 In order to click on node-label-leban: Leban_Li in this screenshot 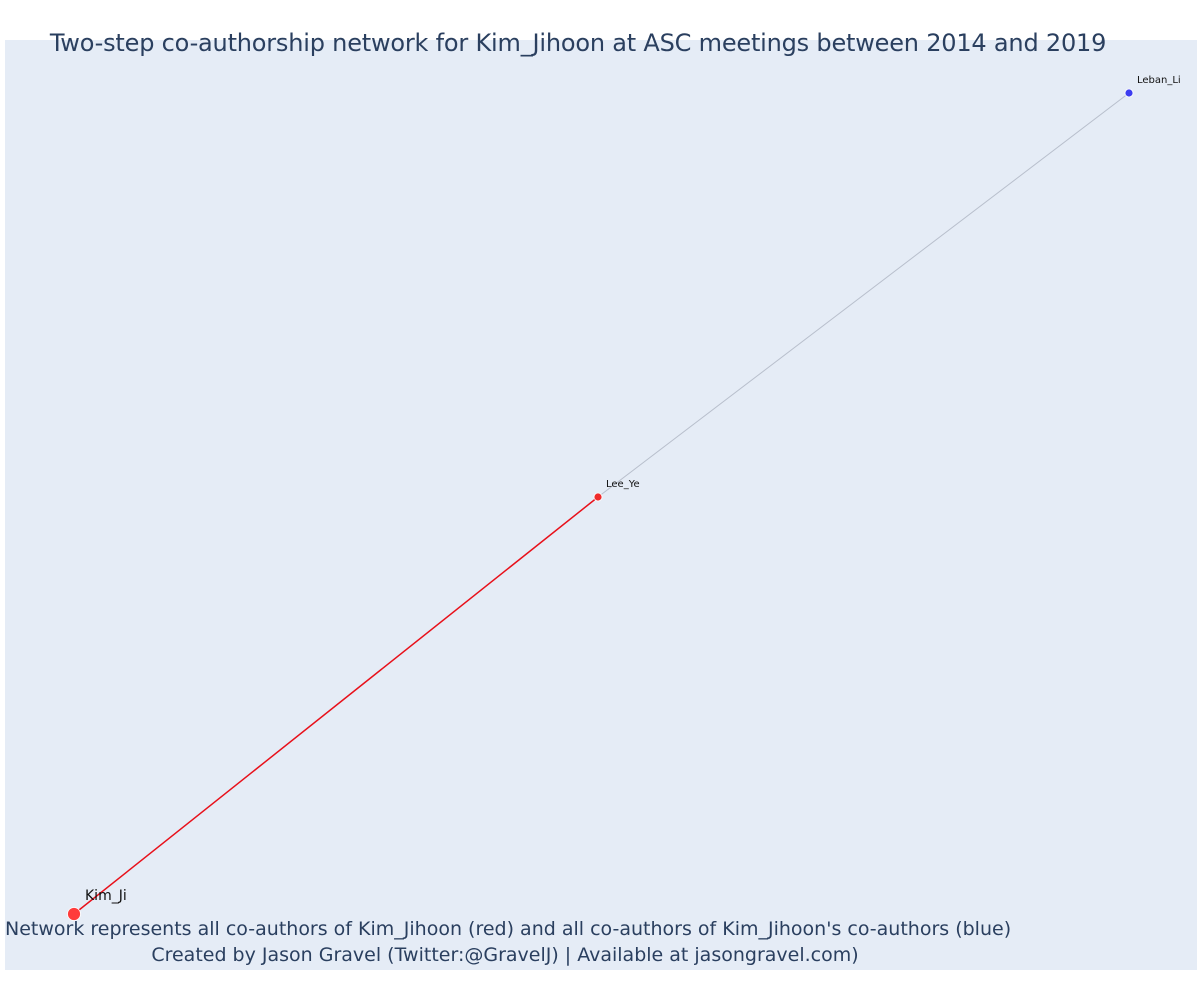, I will do `click(1159, 80)`.